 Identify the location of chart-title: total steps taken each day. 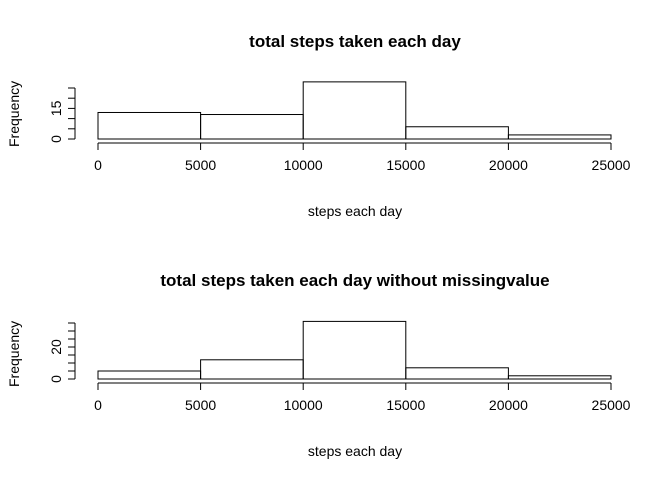
(355, 41).